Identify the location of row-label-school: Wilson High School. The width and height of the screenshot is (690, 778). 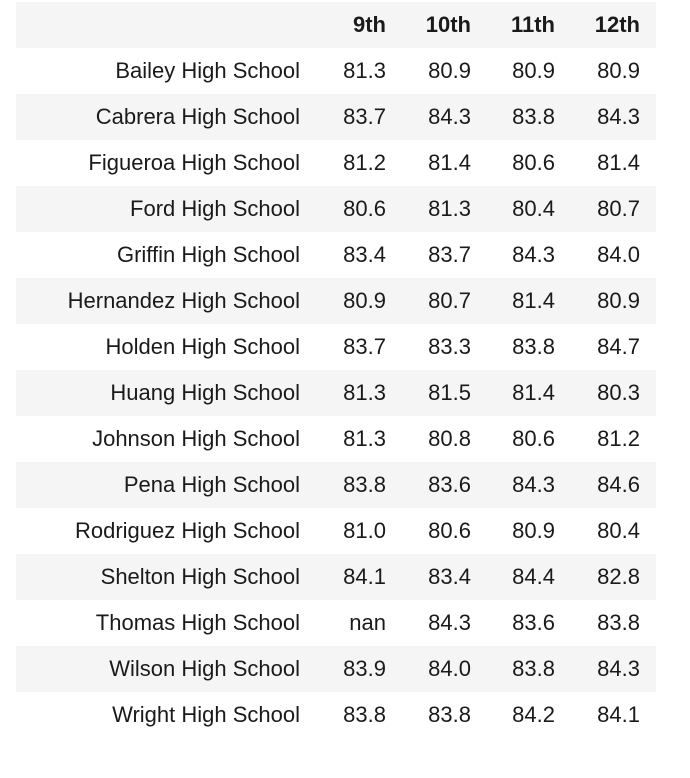
(166, 669).